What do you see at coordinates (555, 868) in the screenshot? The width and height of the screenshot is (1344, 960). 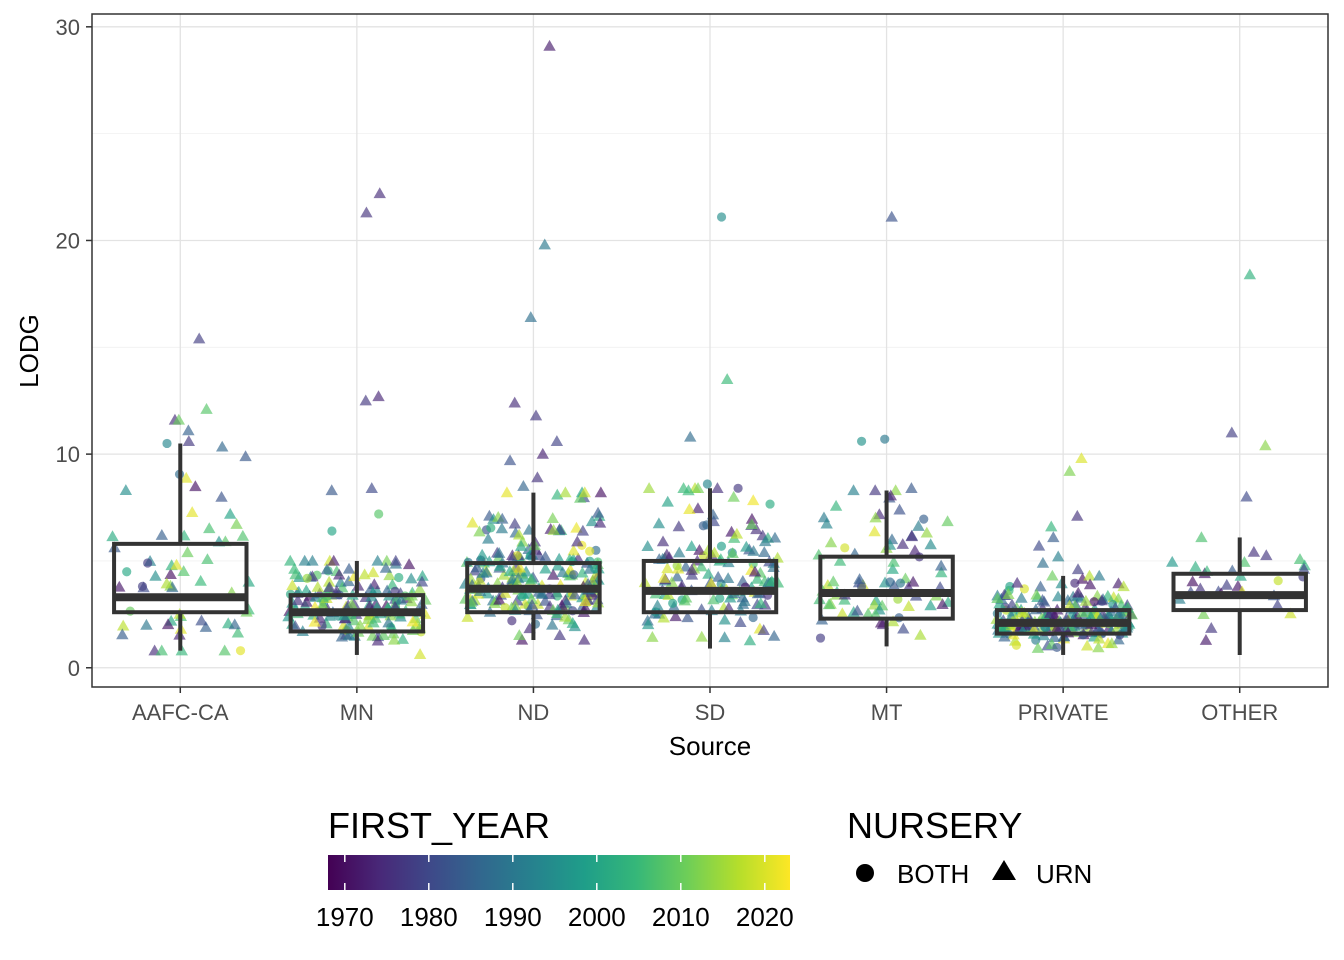 I see `color-legend: FIRST_YEAR 1970 1980 1990 2000 2010 2020` at bounding box center [555, 868].